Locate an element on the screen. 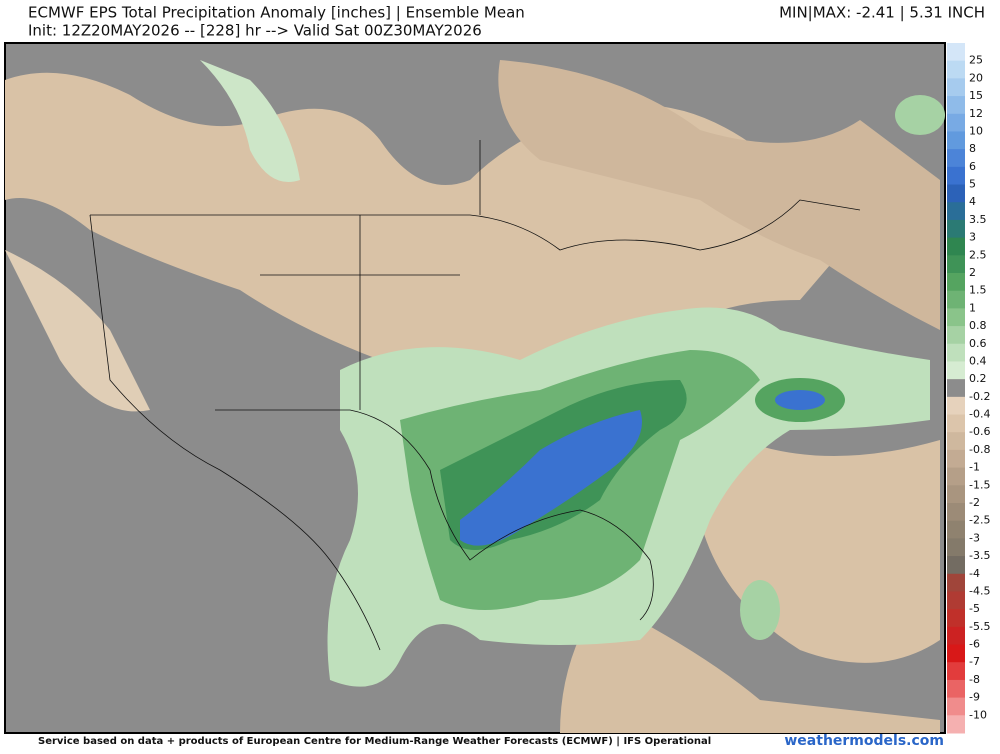 This screenshot has width=1000, height=754. colorbar-label: -1 is located at coordinates (974, 467).